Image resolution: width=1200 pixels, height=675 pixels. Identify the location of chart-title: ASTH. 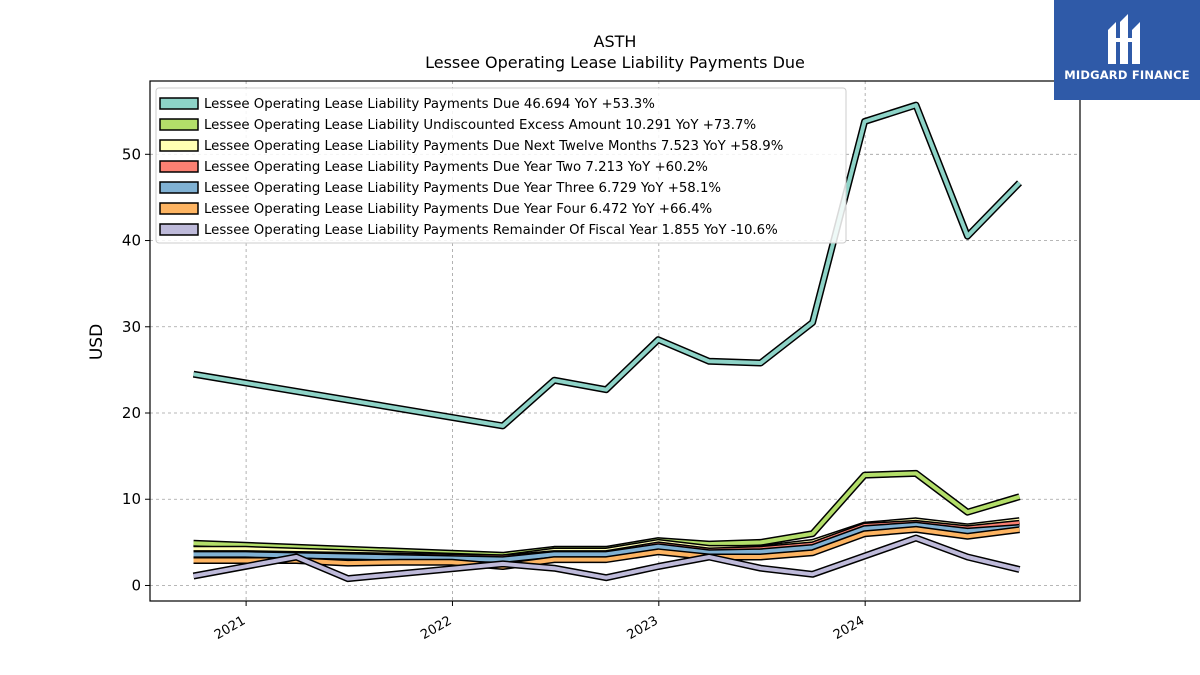
(615, 41).